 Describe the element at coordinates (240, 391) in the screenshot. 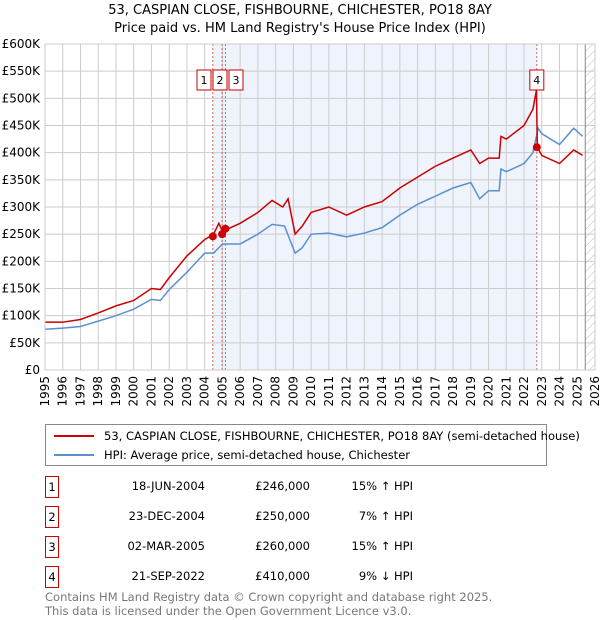

I see `x-tick-label: 2006` at that location.